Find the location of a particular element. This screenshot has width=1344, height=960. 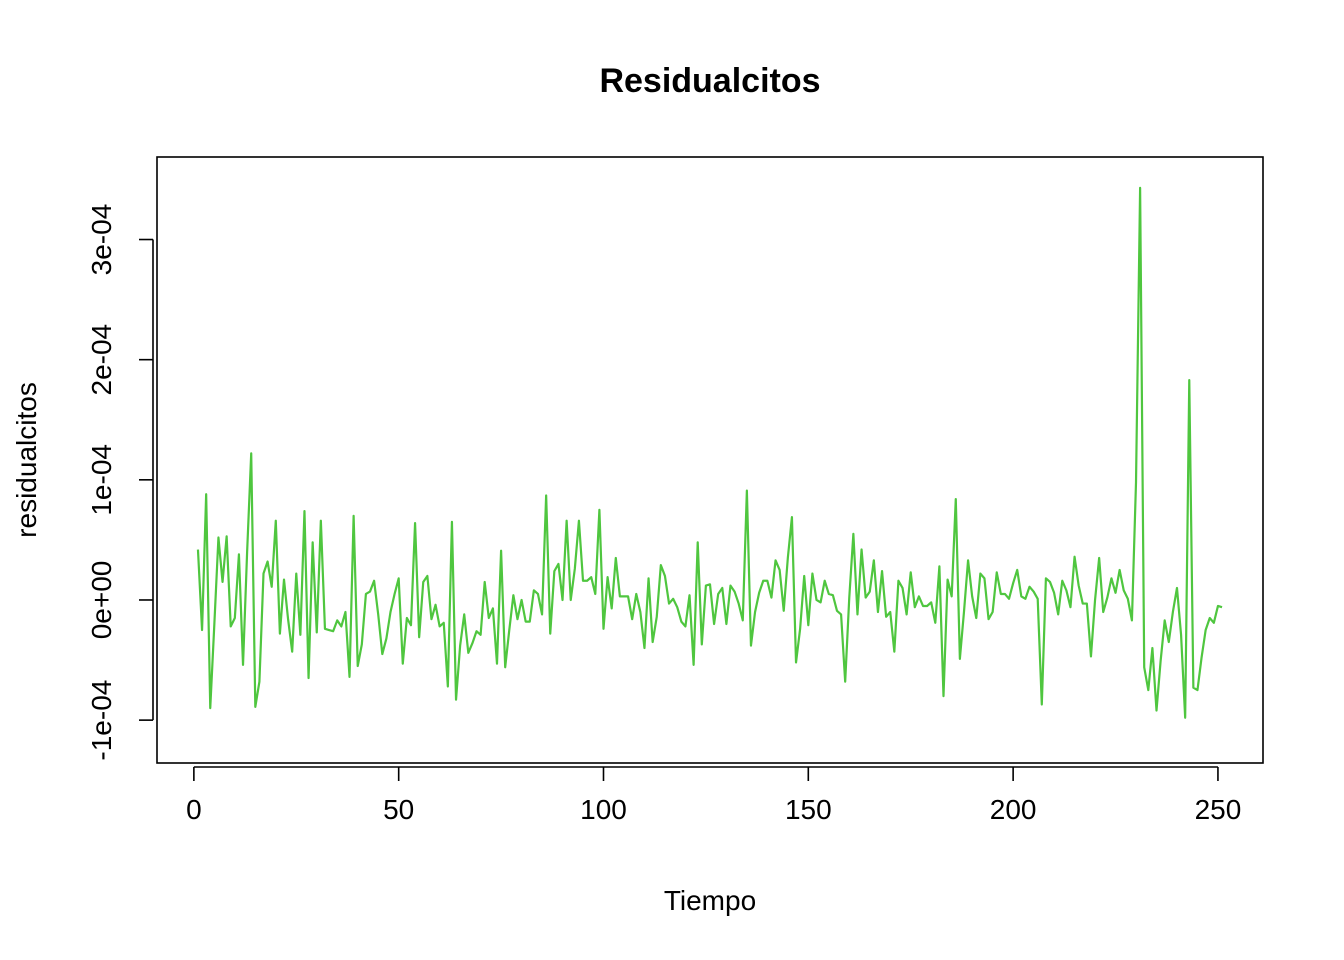

x-tick-label: 200 is located at coordinates (1013, 809).